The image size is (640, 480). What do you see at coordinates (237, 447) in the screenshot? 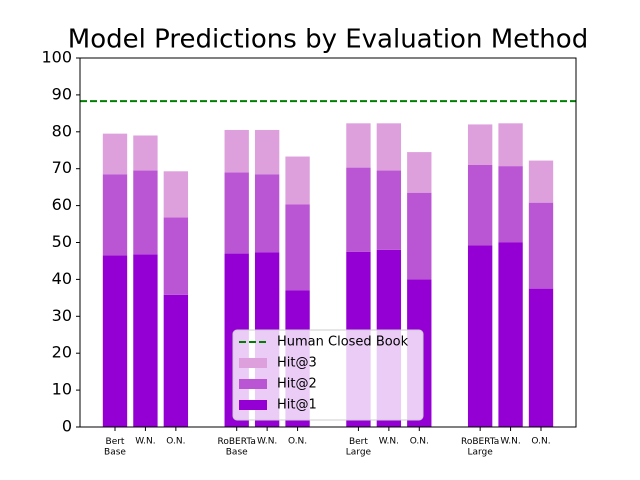
I see `x-tick-label: RoBERTa Base` at bounding box center [237, 447].